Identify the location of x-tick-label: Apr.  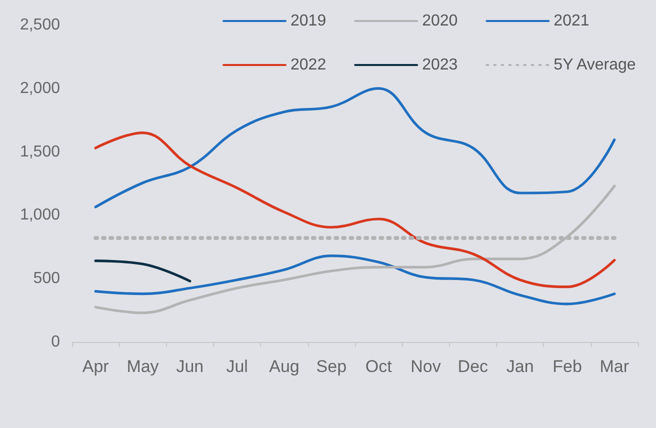
(96, 366).